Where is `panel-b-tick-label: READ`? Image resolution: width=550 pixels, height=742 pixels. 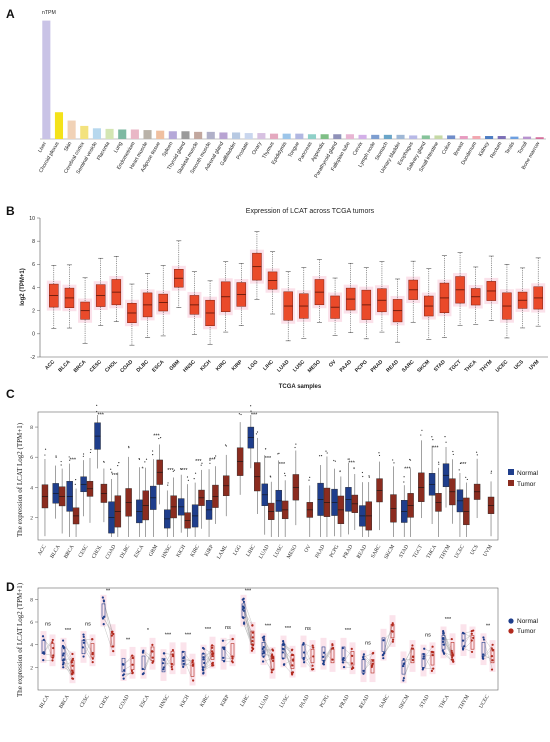
panel-b-tick-label: READ is located at coordinates (392, 366).